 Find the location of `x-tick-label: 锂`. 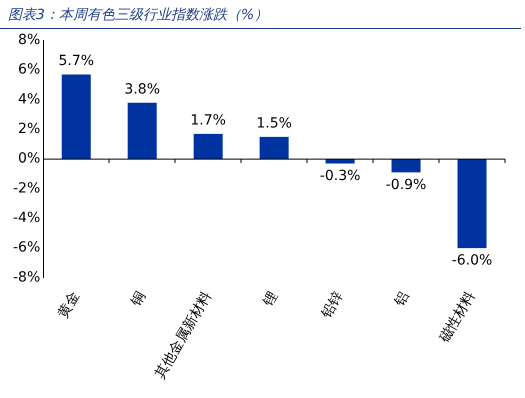

x-tick-label: 锂 is located at coordinates (270, 299).